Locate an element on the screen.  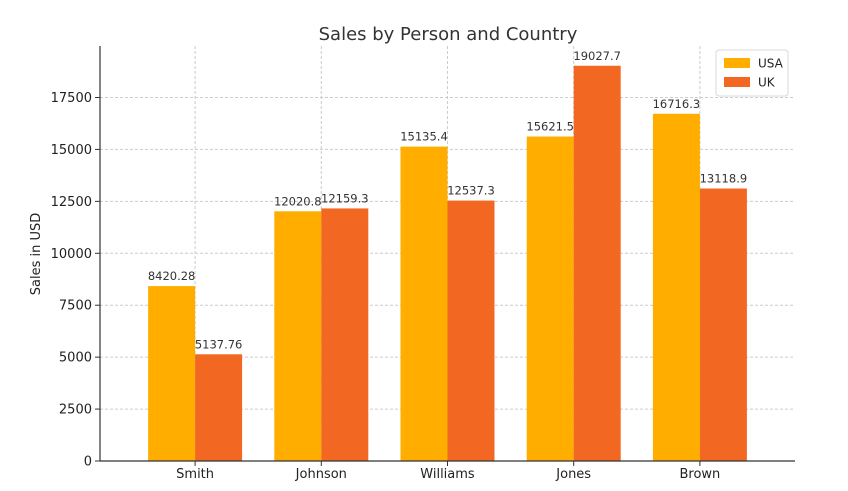
bar-uk-brown is located at coordinates (723, 324).